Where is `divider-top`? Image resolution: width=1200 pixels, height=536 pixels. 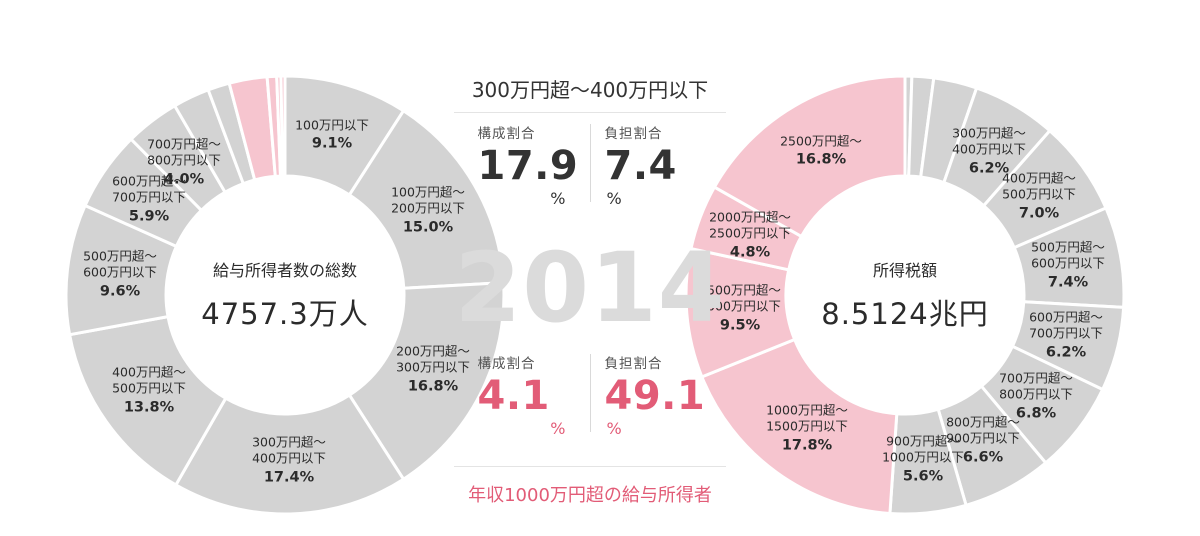
divider-top is located at coordinates (590, 112).